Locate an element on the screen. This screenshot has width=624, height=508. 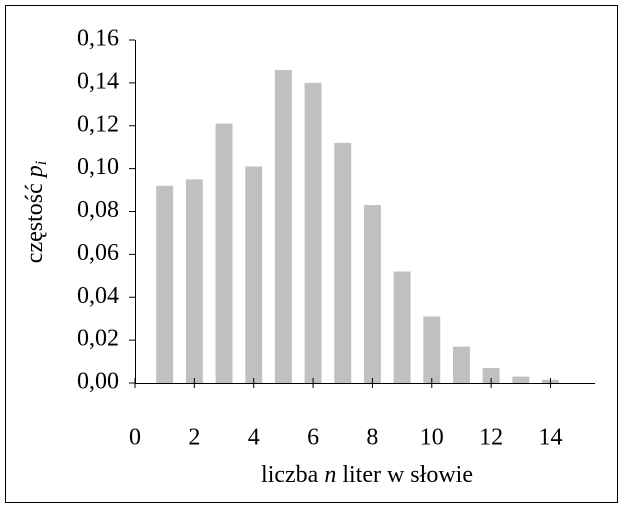
y-tick-label: 0,04 is located at coordinates (98, 296).